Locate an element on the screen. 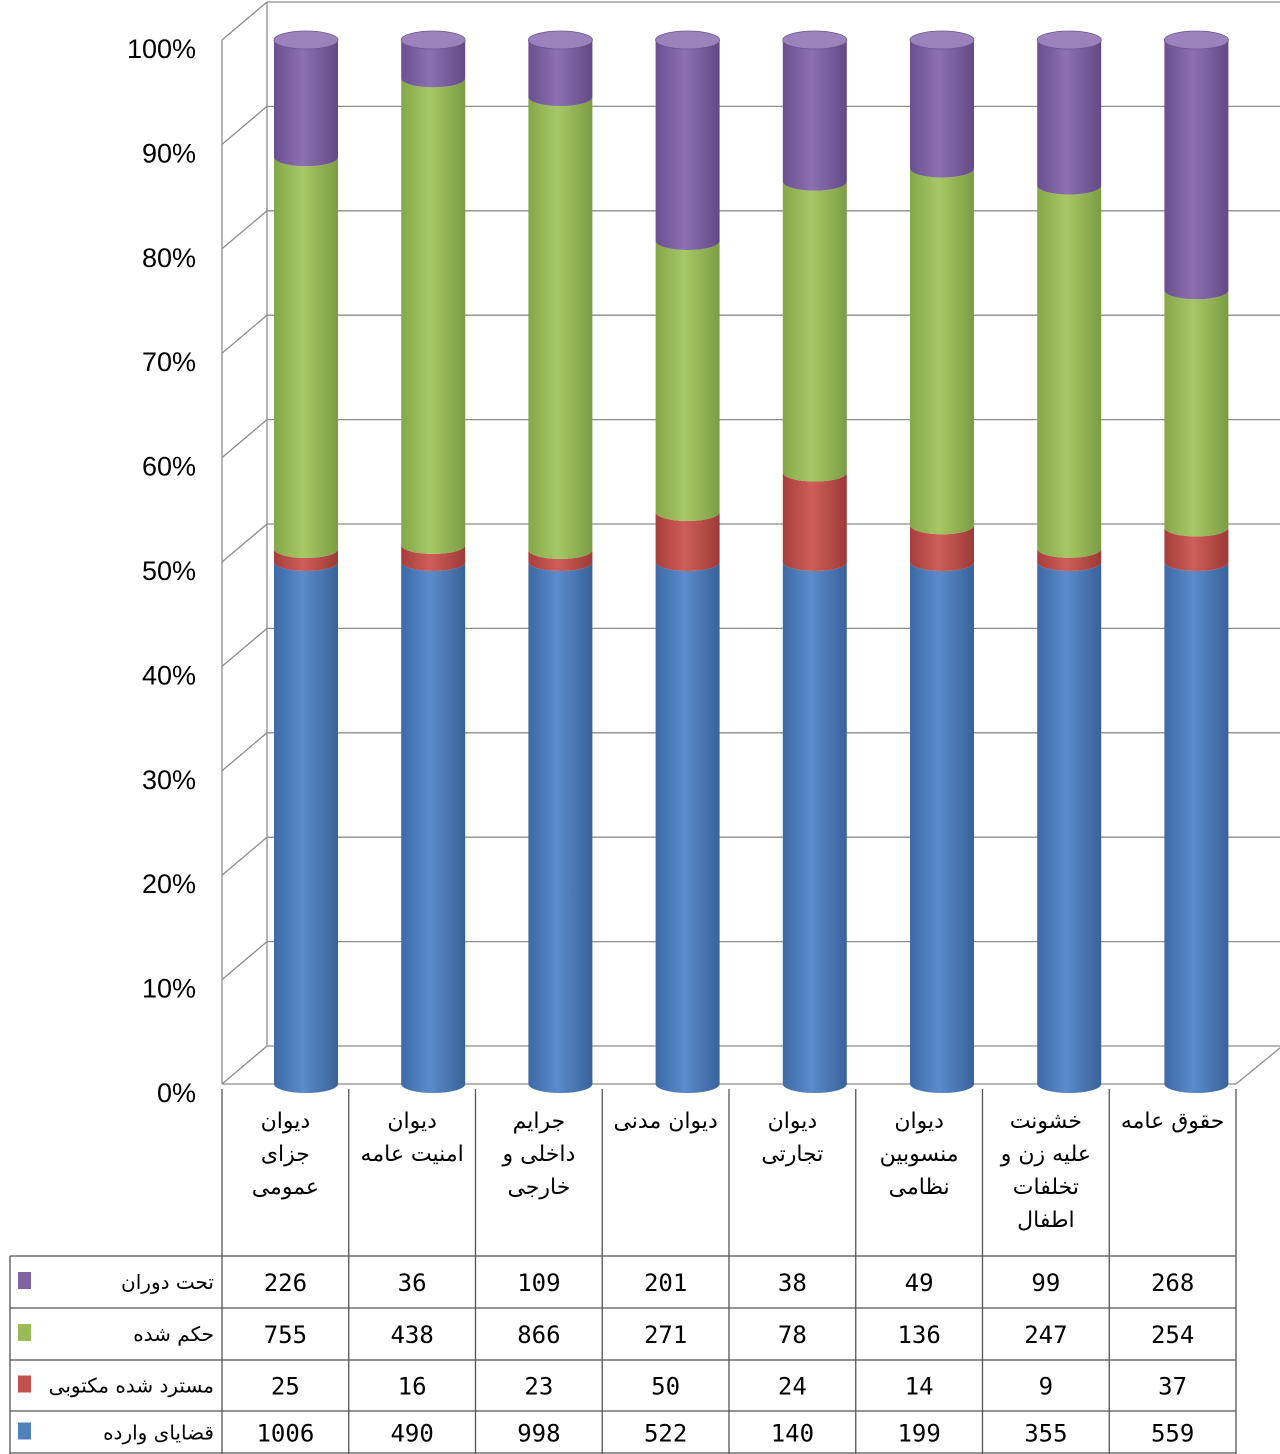 The height and width of the screenshot is (1454, 1280). category-label: علیه زن و is located at coordinates (1045, 1154).